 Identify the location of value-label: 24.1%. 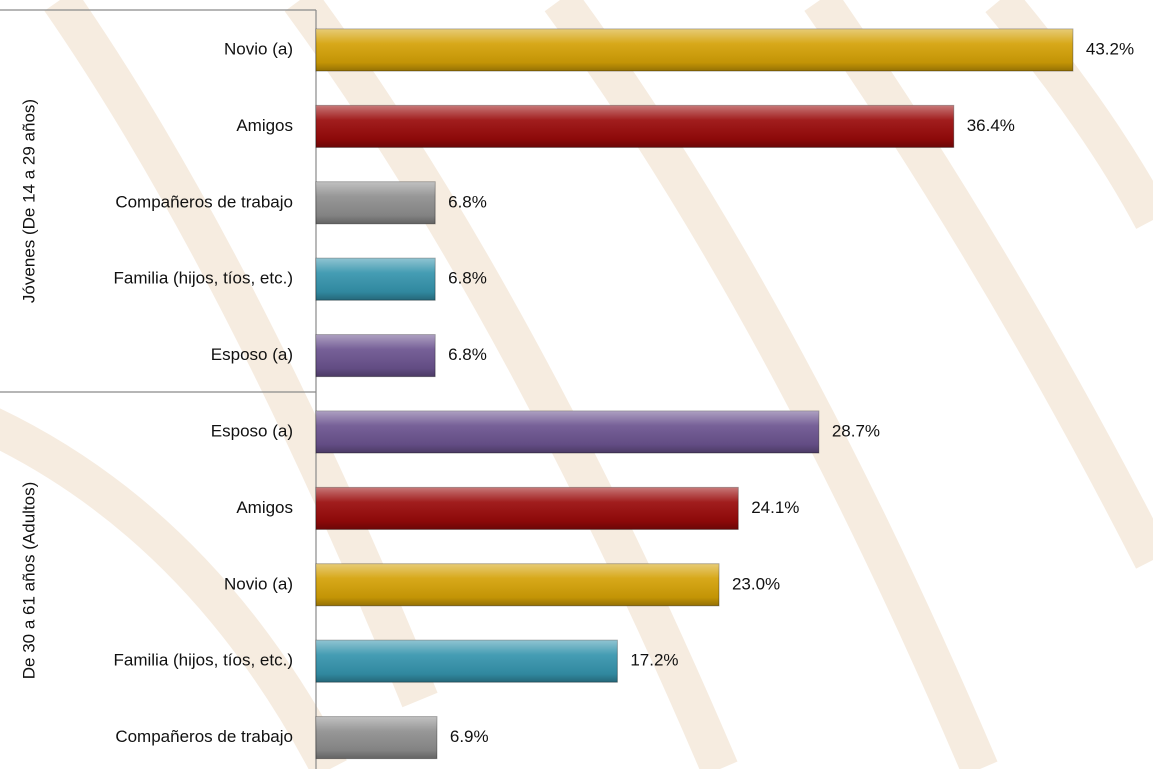
(775, 507).